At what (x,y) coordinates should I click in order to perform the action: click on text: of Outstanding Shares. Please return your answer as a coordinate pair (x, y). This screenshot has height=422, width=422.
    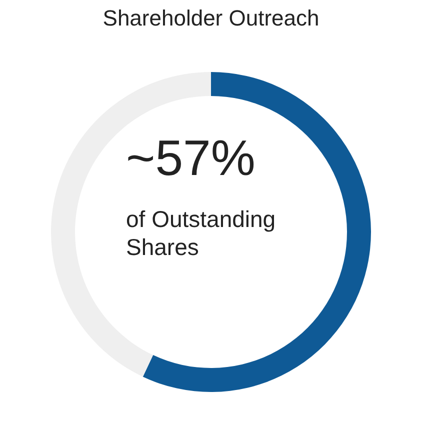
    Looking at the image, I should click on (204, 233).